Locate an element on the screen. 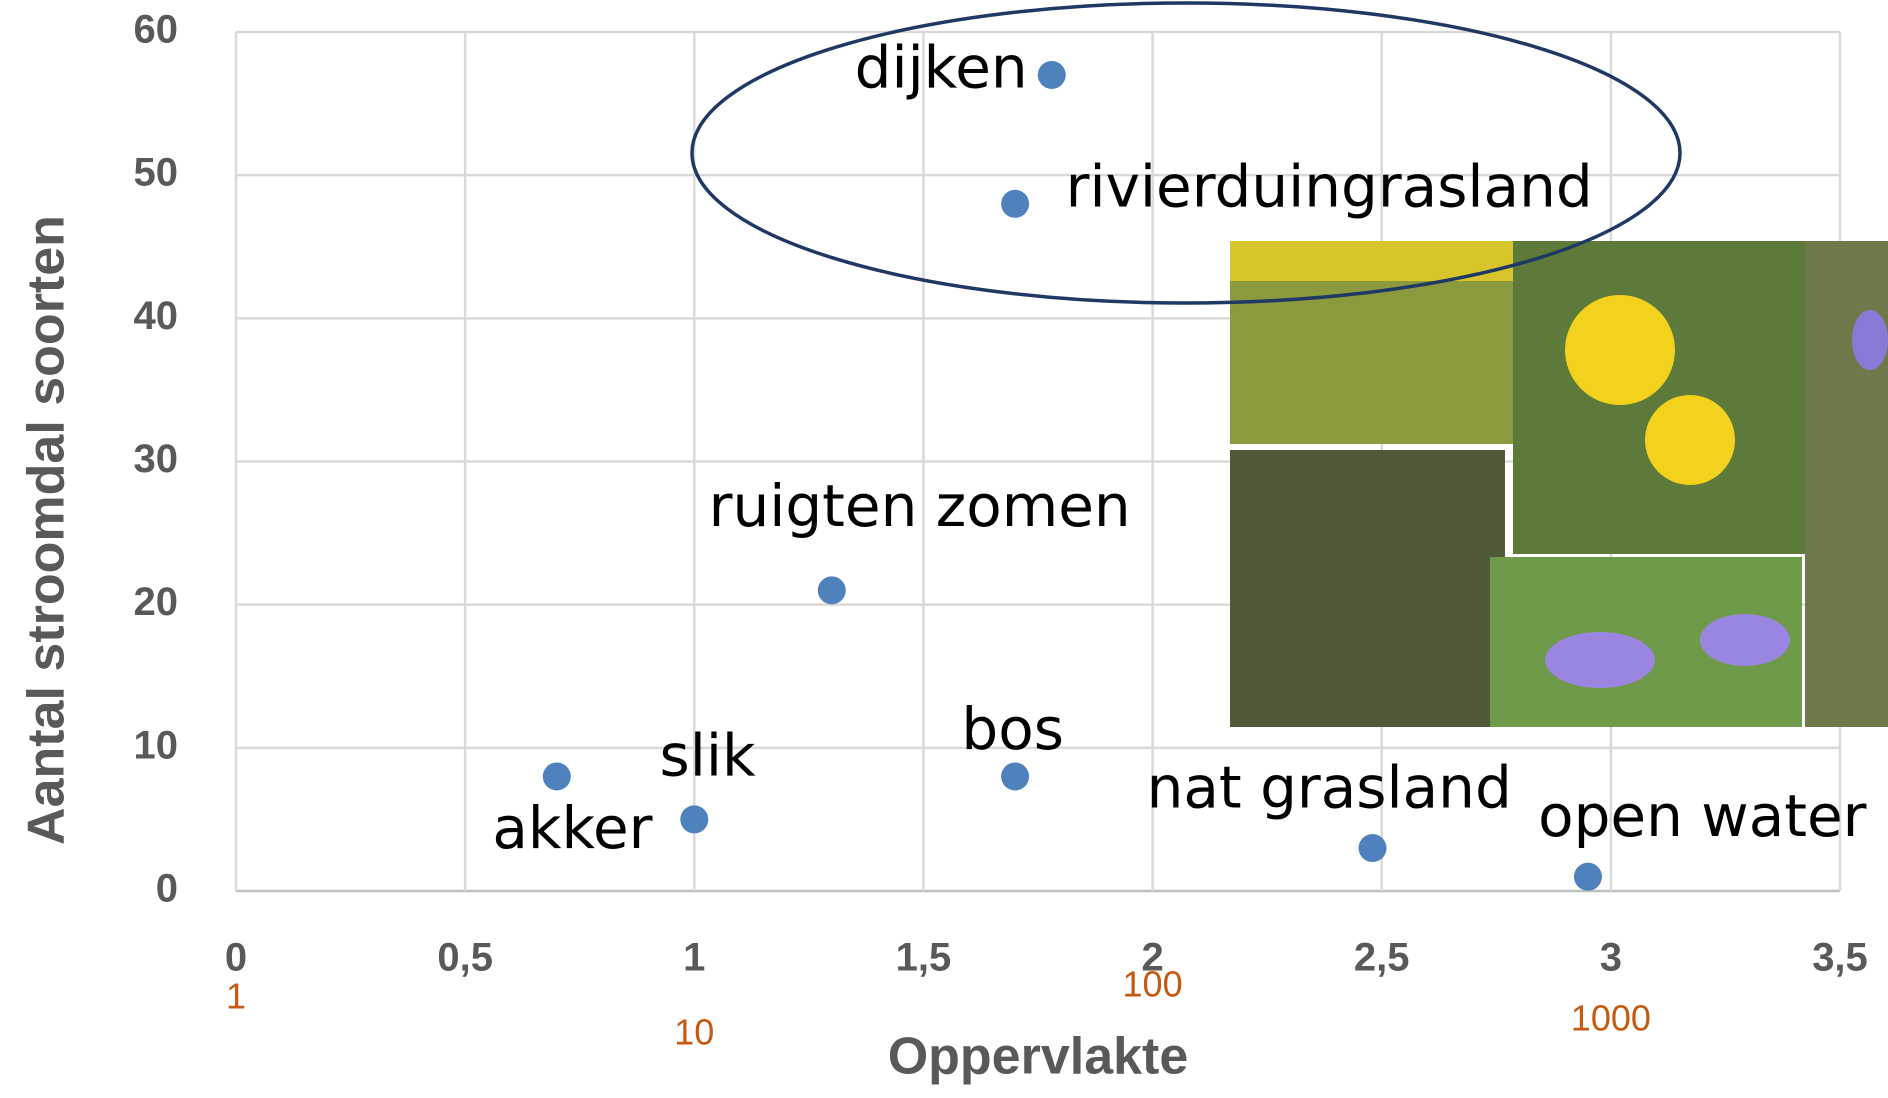  y-axis-title: Aantal stroomdal soorten is located at coordinates (47, 530).